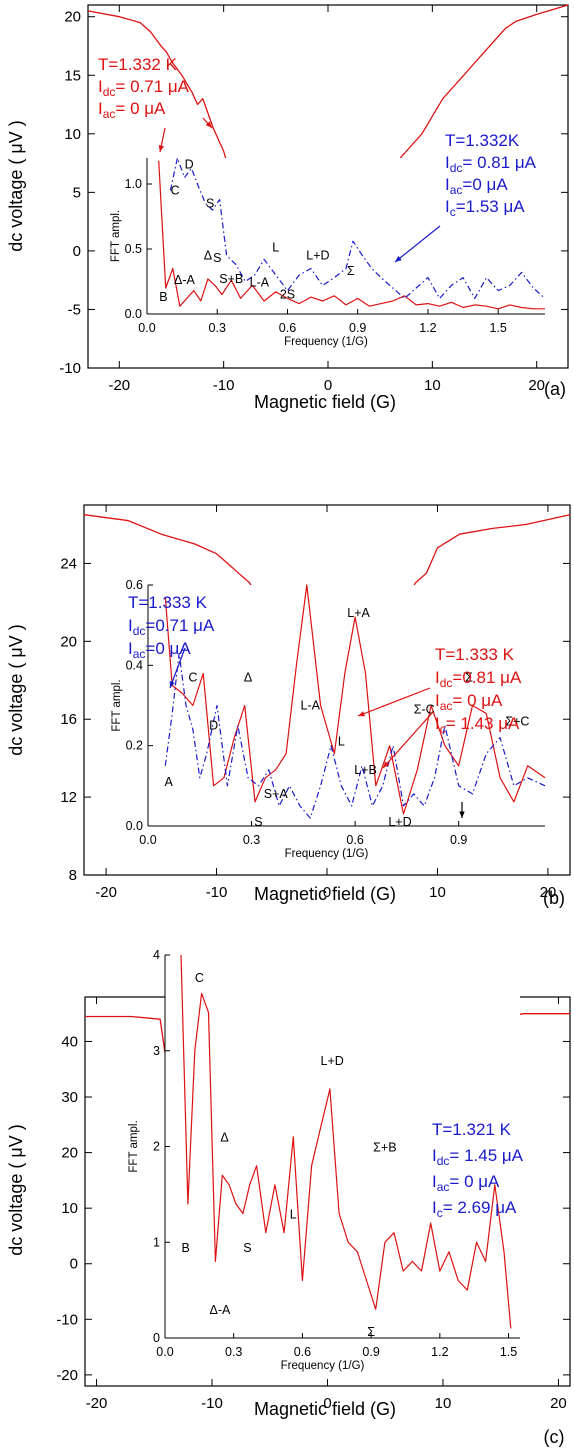 The image size is (574, 1450). I want to click on inset-x-tick-label: 0.3, so click(233, 1352).